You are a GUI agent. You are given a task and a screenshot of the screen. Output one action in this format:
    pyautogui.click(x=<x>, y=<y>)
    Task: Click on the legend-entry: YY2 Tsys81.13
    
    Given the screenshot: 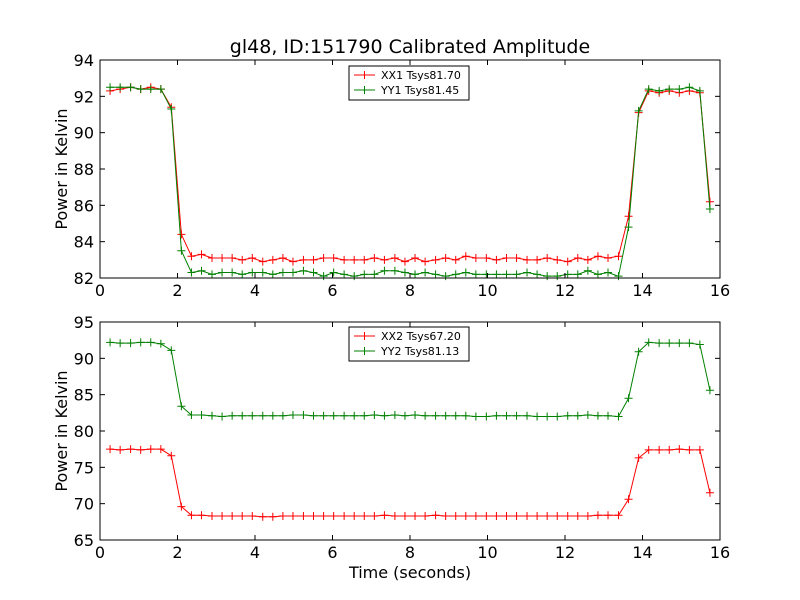 What is the action you would take?
    pyautogui.click(x=406, y=351)
    